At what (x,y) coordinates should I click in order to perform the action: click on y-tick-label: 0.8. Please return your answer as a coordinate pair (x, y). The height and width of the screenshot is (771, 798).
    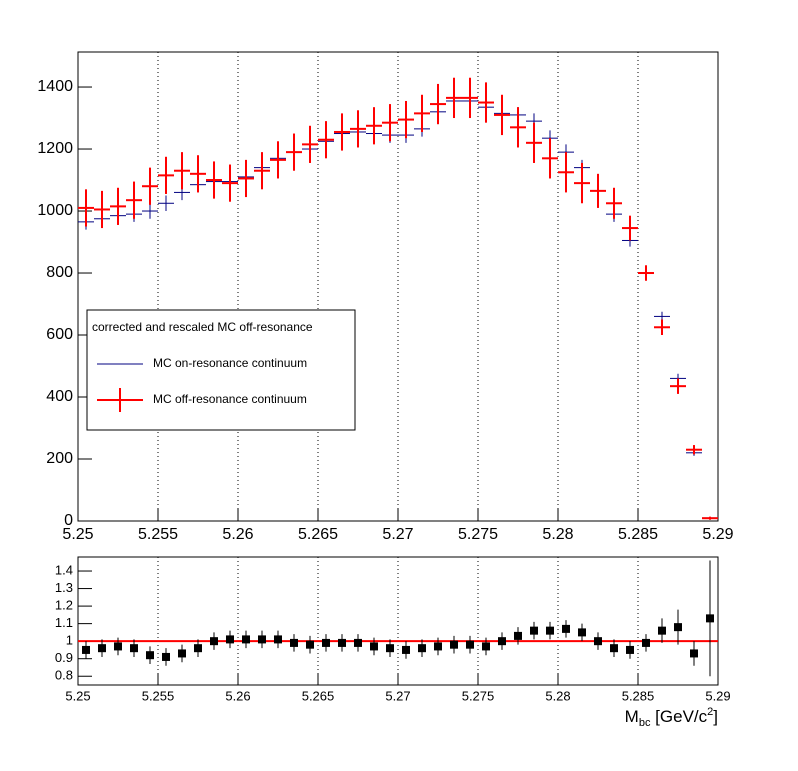
    Looking at the image, I should click on (64, 675).